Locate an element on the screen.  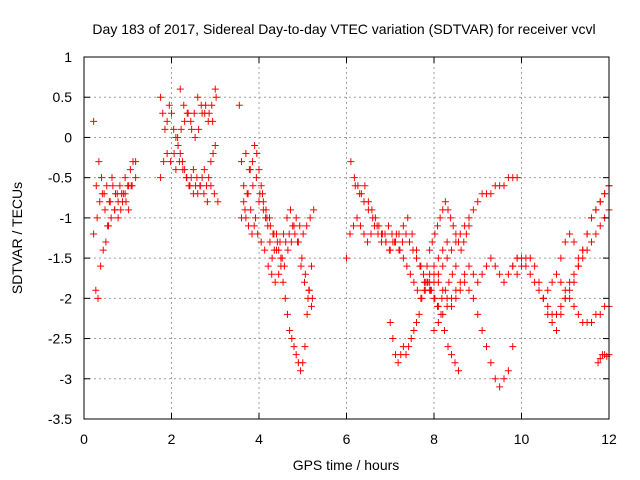
y-tick-label: 0.5 is located at coordinates (63, 97).